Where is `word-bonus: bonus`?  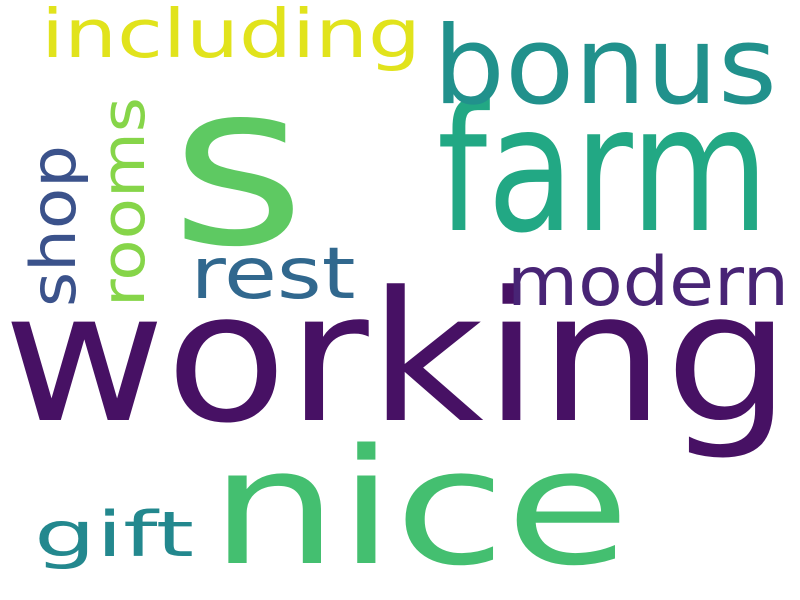
word-bonus: bonus is located at coordinates (605, 66).